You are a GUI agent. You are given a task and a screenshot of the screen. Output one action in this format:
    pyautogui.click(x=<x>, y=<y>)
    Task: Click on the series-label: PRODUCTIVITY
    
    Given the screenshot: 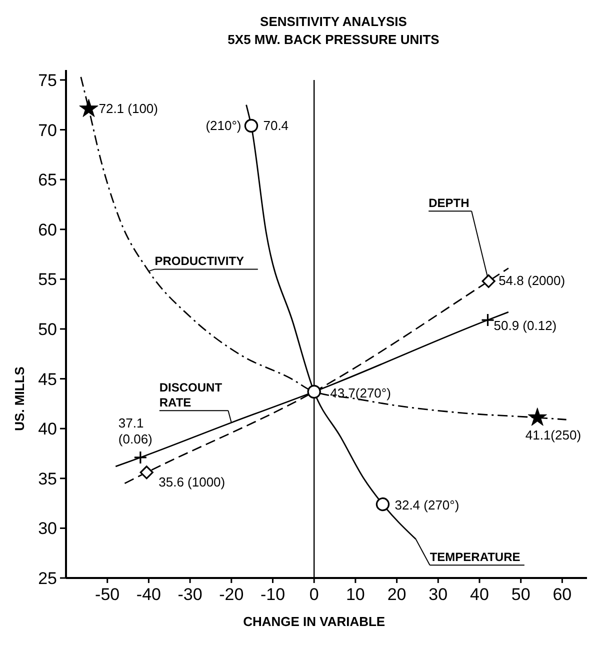 What is the action you would take?
    pyautogui.click(x=199, y=261)
    